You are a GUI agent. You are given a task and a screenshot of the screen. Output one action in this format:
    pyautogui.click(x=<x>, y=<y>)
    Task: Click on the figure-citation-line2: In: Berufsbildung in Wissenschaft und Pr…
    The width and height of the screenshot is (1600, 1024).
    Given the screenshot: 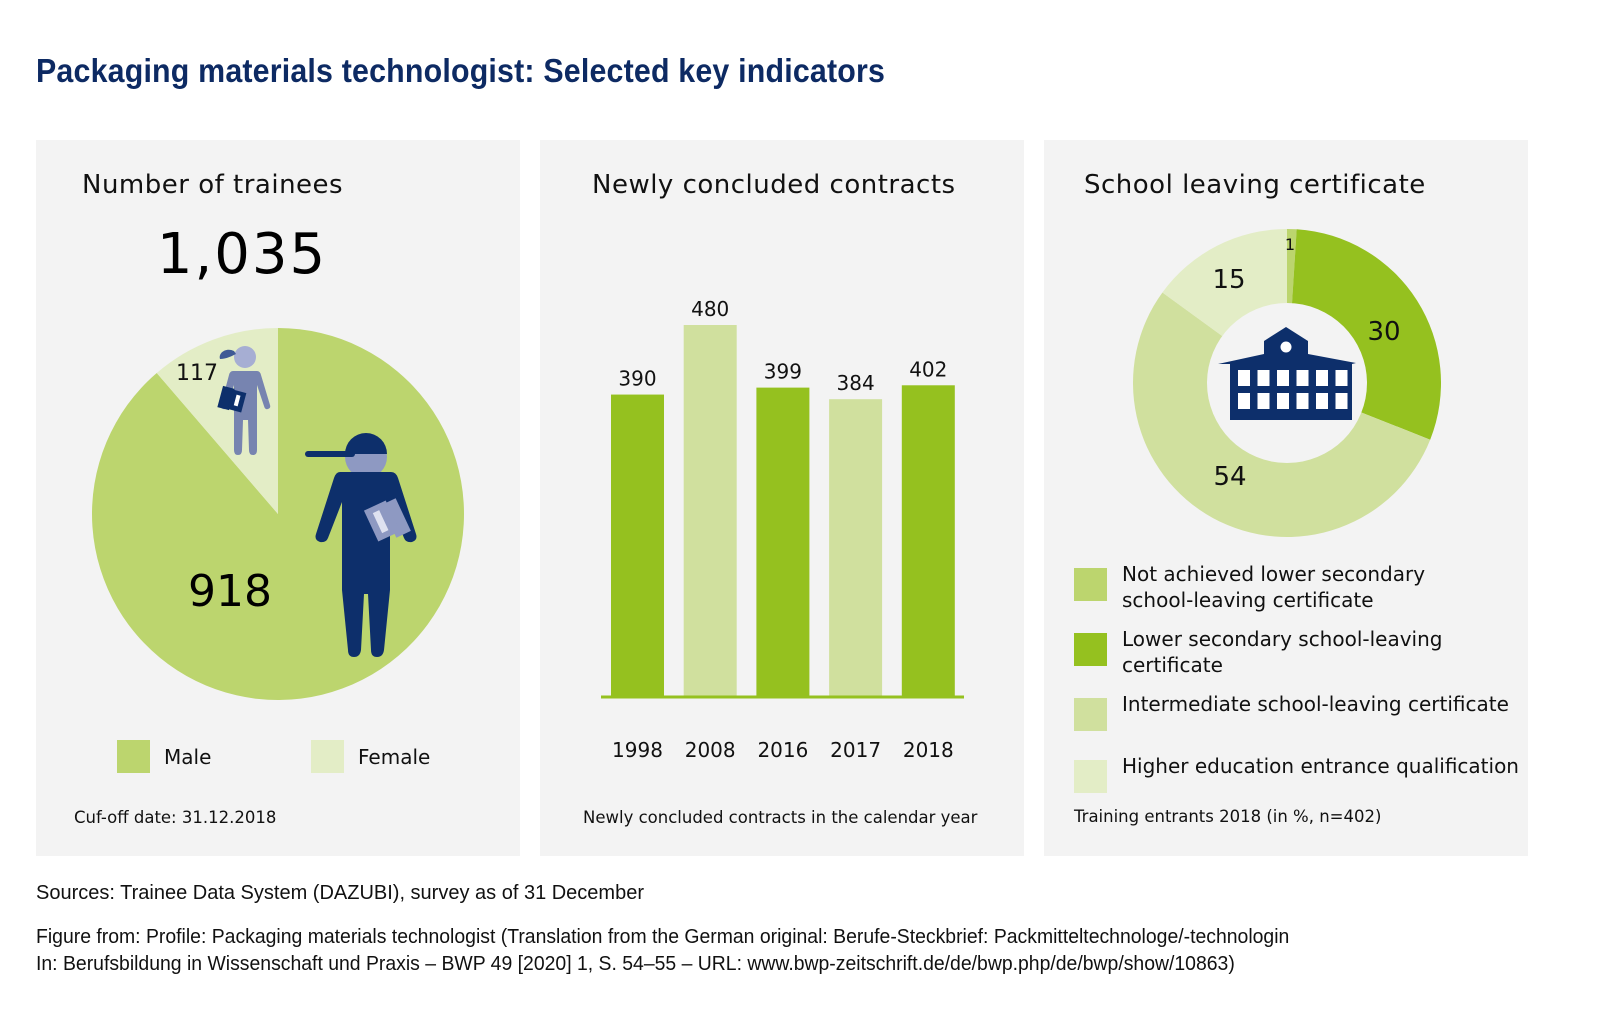 What is the action you would take?
    pyautogui.click(x=635, y=964)
    